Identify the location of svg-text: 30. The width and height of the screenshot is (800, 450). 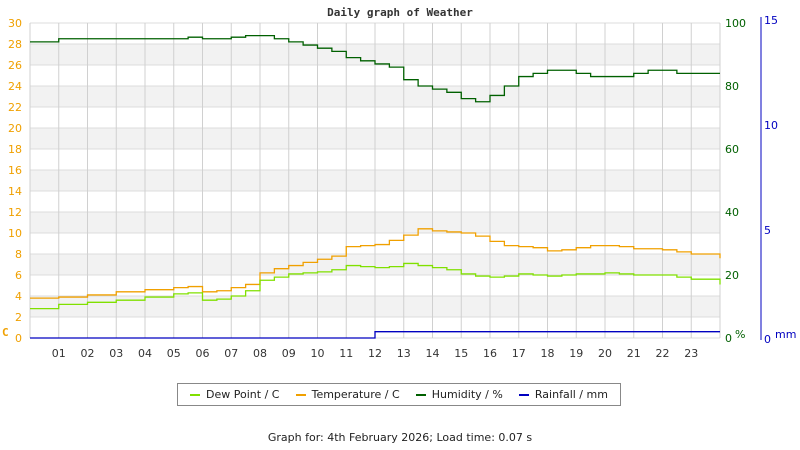
(15, 23).